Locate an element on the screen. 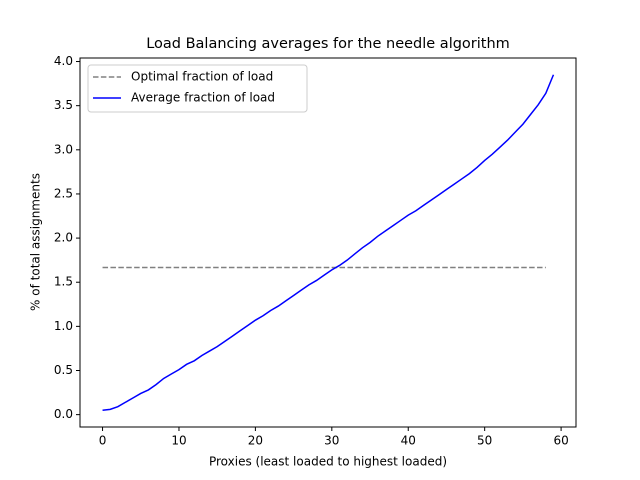 Image resolution: width=640 pixels, height=480 pixels. legend-label: Average fraction of load is located at coordinates (203, 98).